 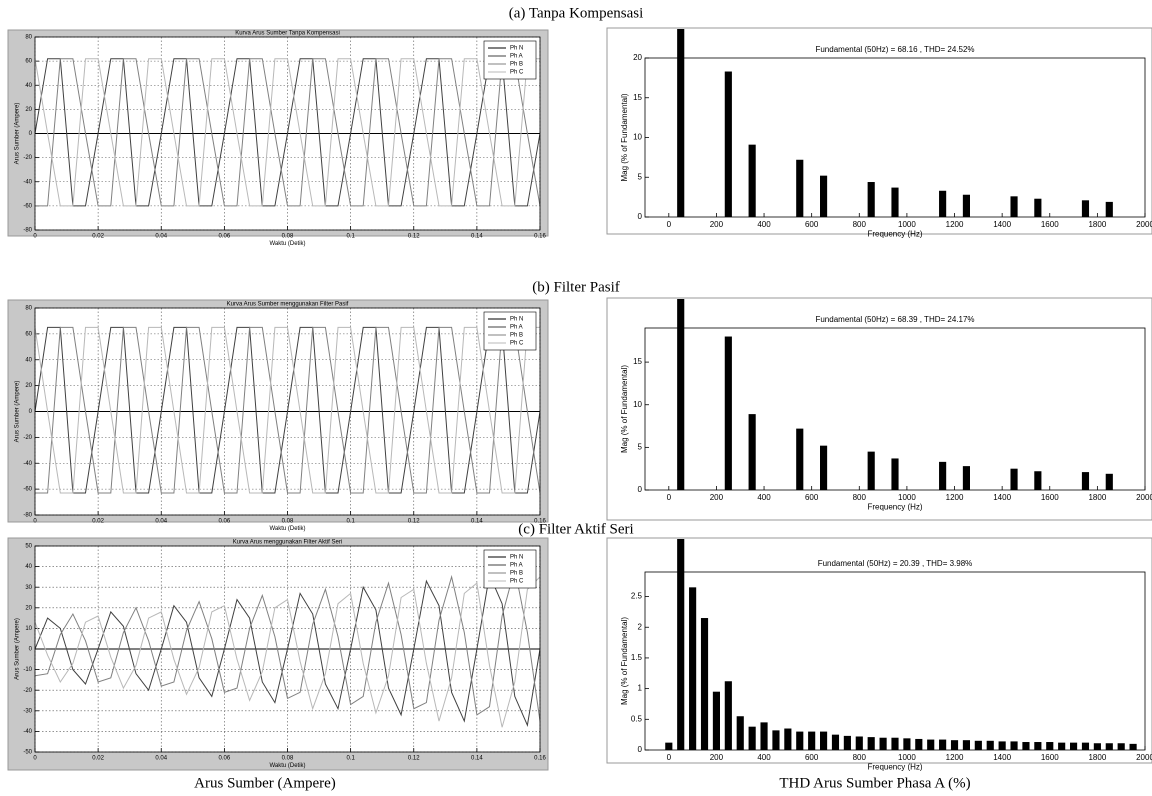 What do you see at coordinates (28, 629) in the screenshot?
I see `y-tick-label: 10` at bounding box center [28, 629].